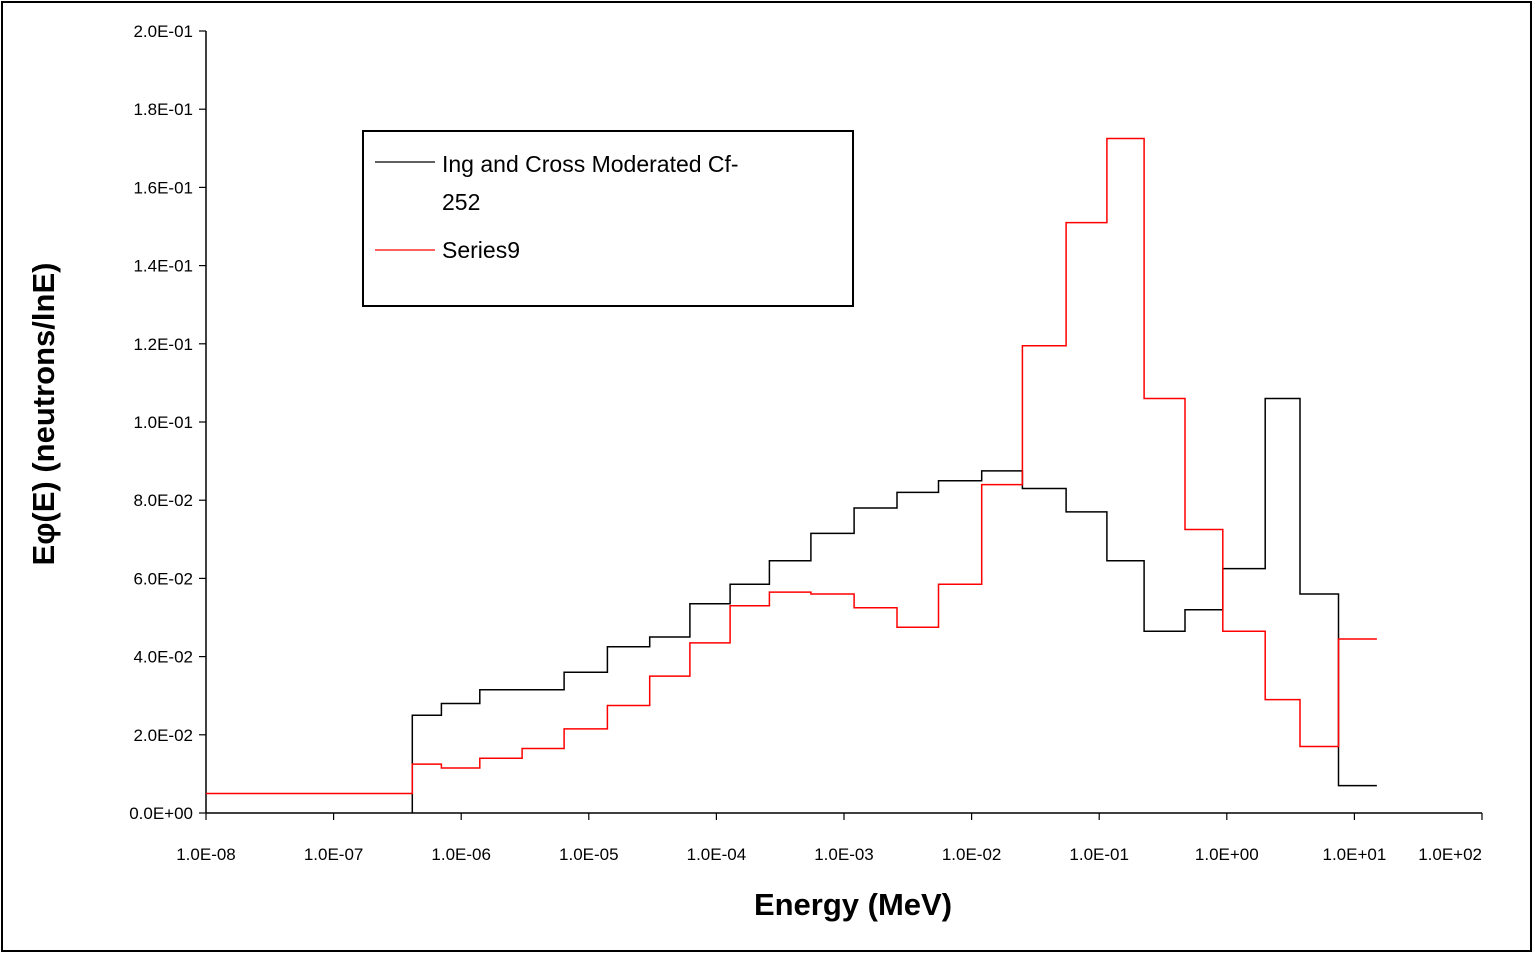 The height and width of the screenshot is (955, 1535). I want to click on legend: Ing and Cross Moderated Cf- 252 Series9, so click(608, 218).